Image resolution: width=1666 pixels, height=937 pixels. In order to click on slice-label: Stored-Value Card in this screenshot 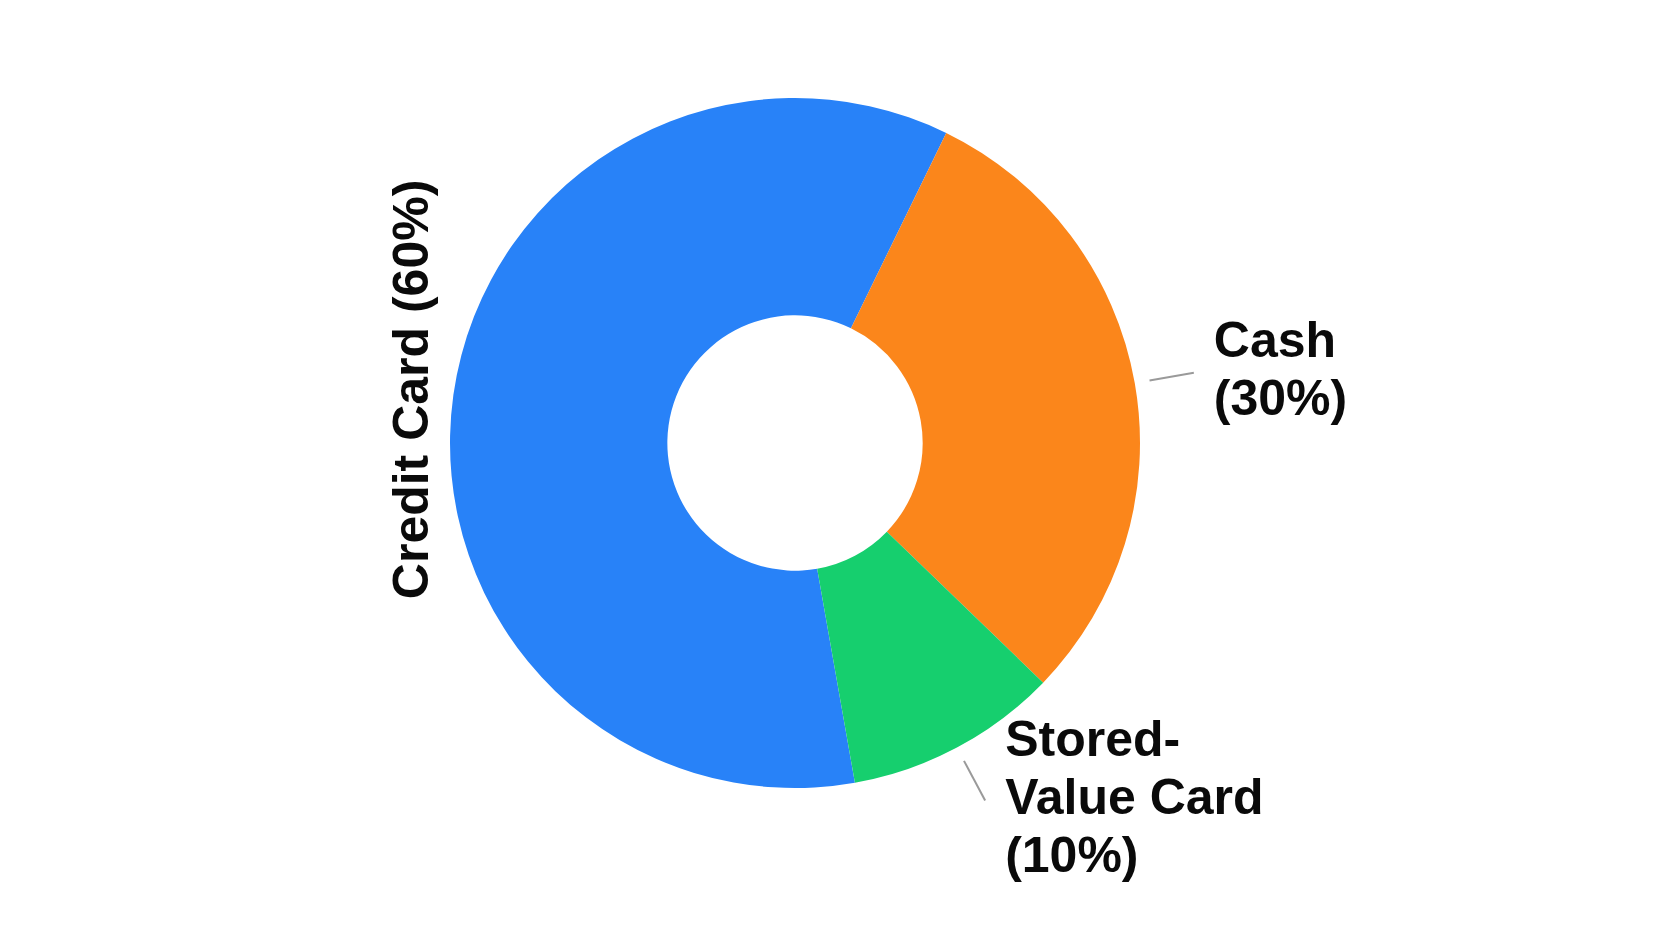, I will do `click(1134, 768)`.